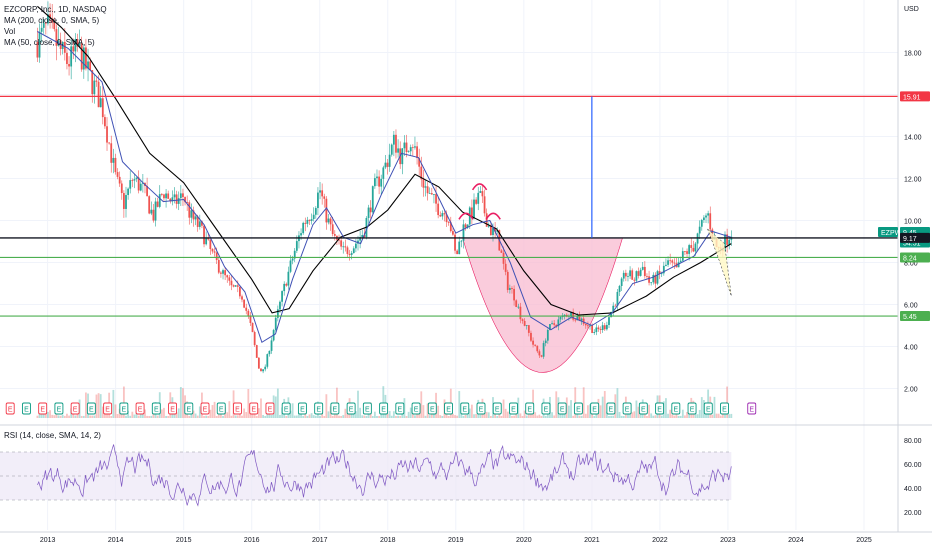 The width and height of the screenshot is (932, 555). What do you see at coordinates (913, 489) in the screenshot?
I see `rsi-tick-label: 40.00` at bounding box center [913, 489].